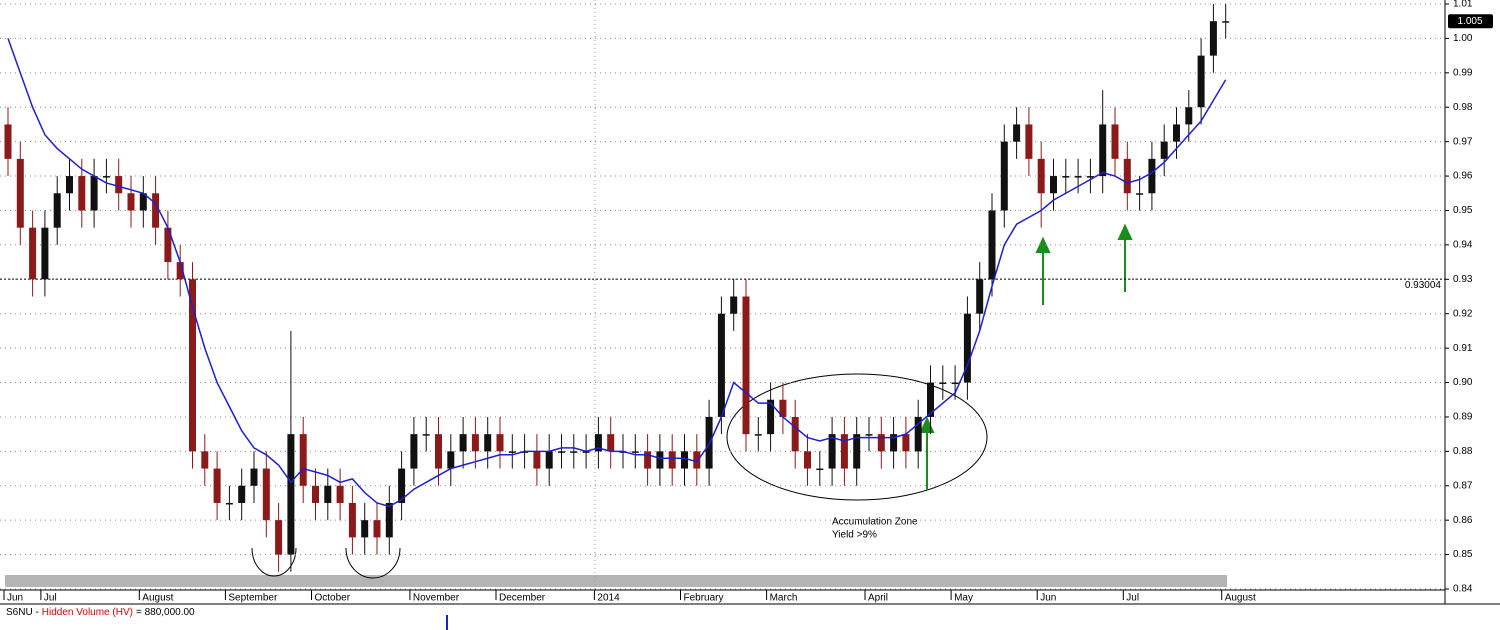 This screenshot has height=630, width=1500. What do you see at coordinates (1463, 554) in the screenshot?
I see `y-tick-label: 0.85` at bounding box center [1463, 554].